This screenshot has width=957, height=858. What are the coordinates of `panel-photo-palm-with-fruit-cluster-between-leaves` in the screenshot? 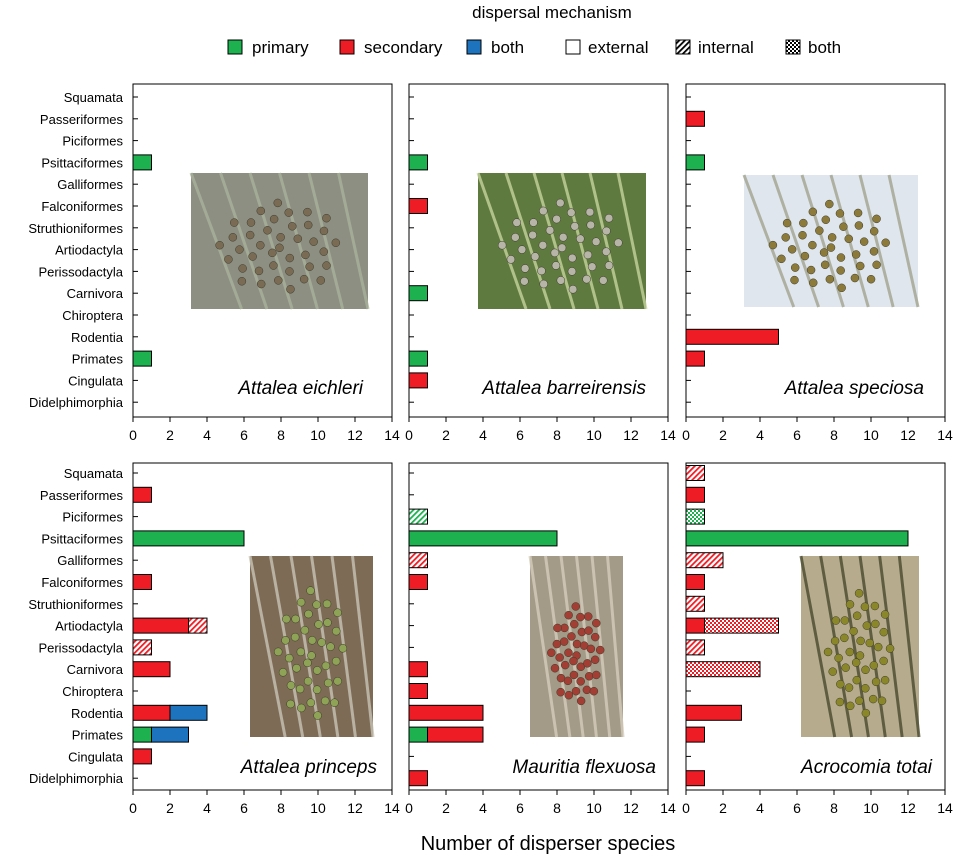 It's located at (562, 241).